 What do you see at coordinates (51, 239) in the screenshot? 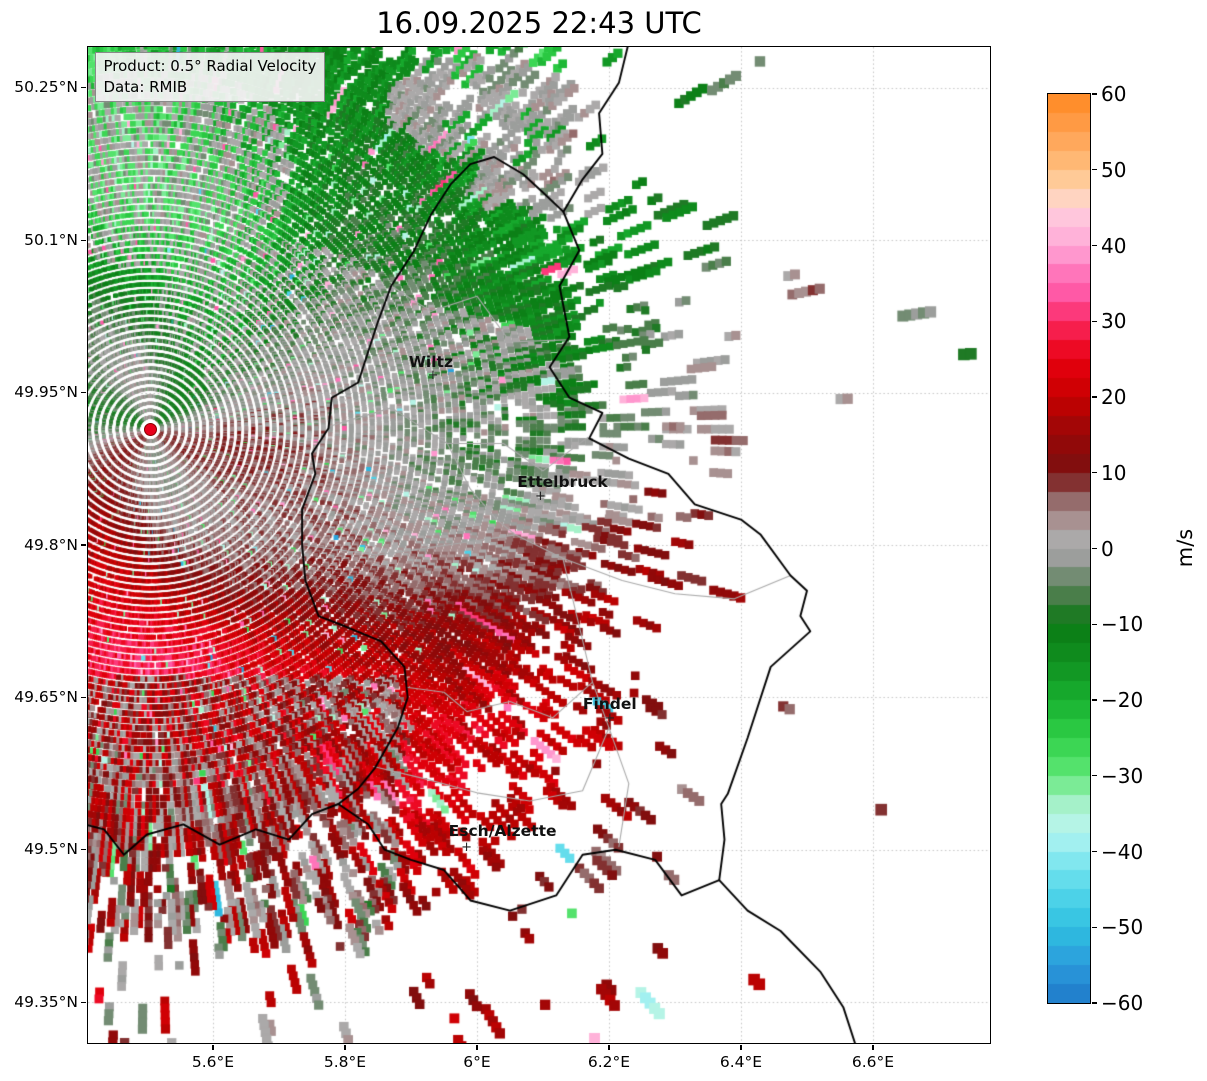
I see `y-tick-label: 50.1°N` at bounding box center [51, 239].